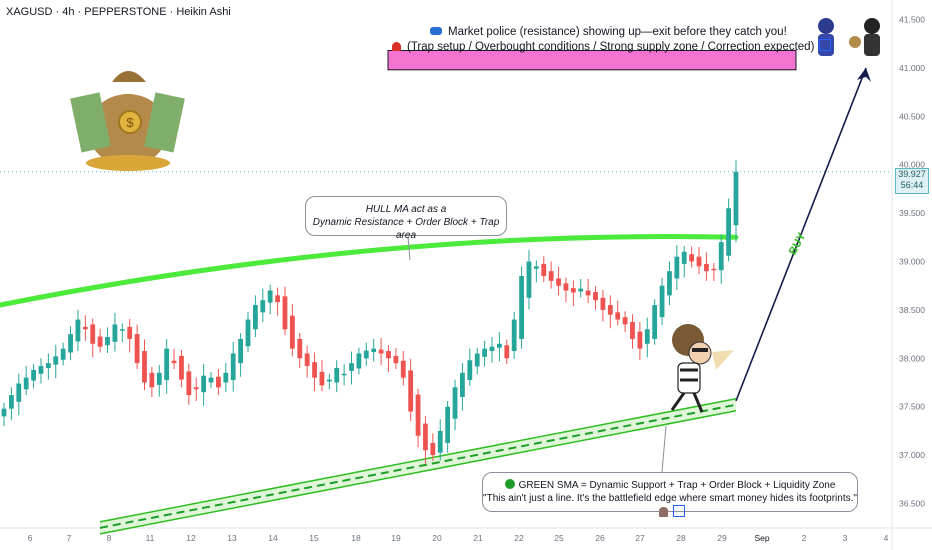  What do you see at coordinates (559, 538) in the screenshot?
I see `x-tick-label: 25` at bounding box center [559, 538].